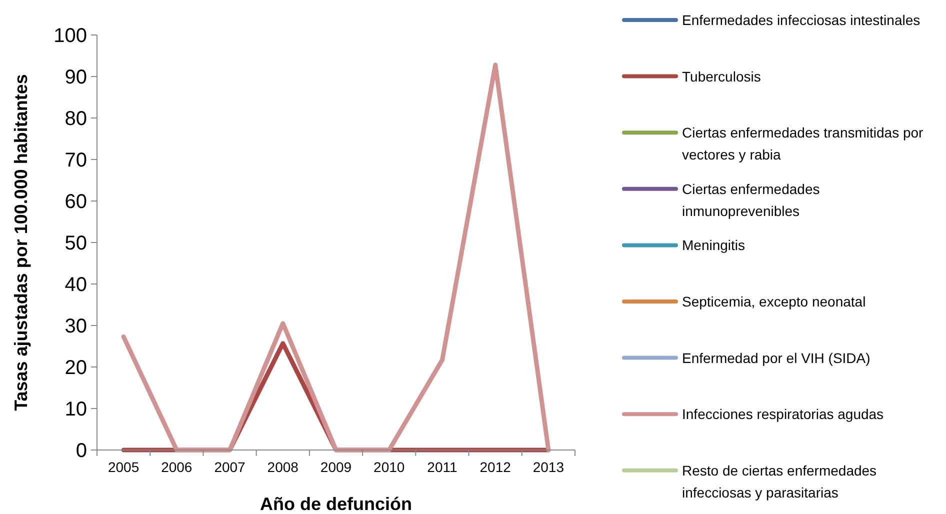 This screenshot has width=946, height=514. Describe the element at coordinates (75, 409) in the screenshot. I see `y-tick-label: 10` at that location.